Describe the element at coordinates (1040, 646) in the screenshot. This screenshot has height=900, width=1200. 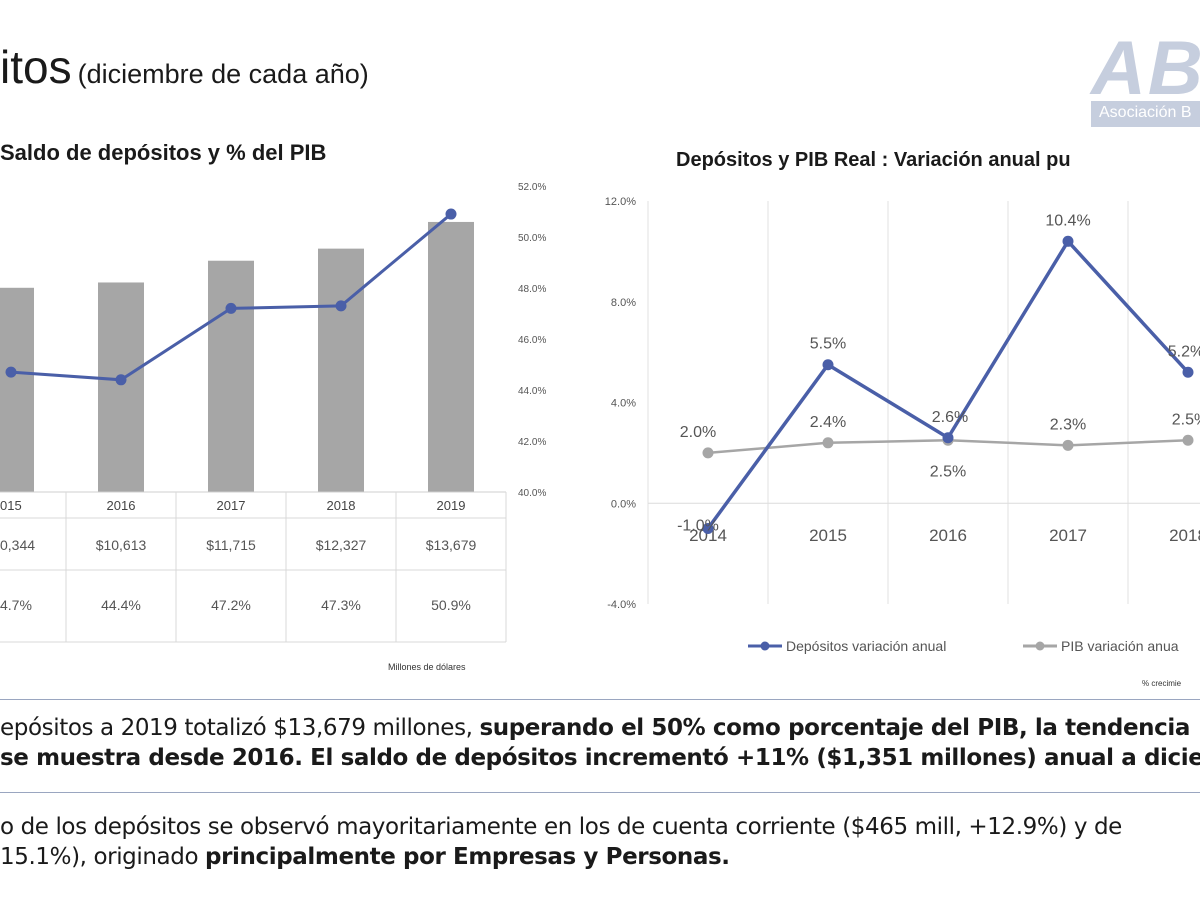
I see `legend-pib-swatch-marker` at that location.